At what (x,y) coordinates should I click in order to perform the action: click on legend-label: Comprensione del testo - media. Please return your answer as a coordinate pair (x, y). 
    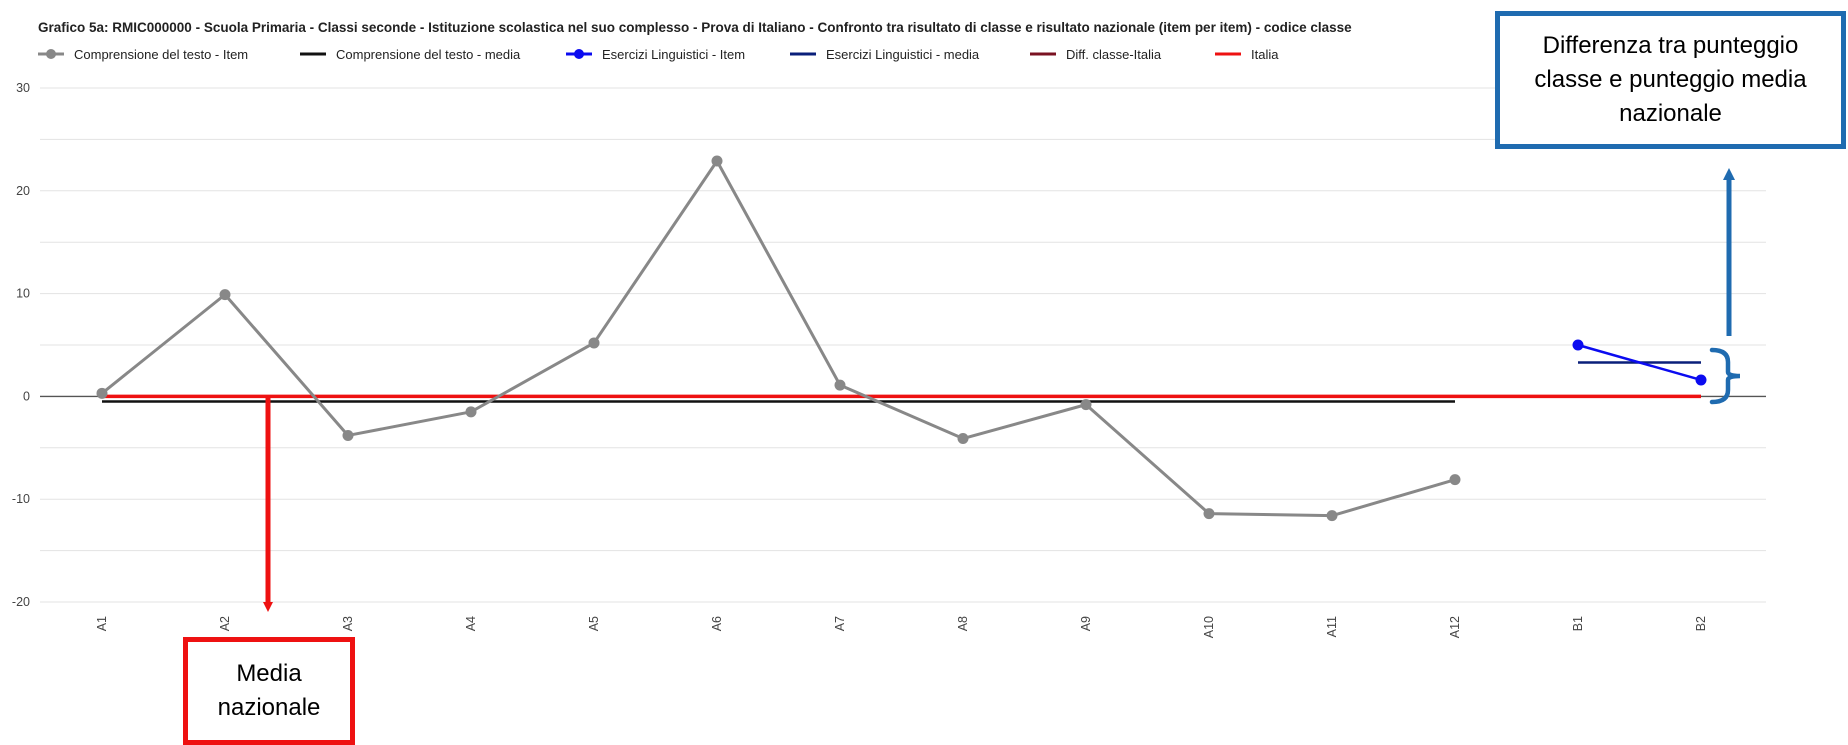
    Looking at the image, I should click on (428, 54).